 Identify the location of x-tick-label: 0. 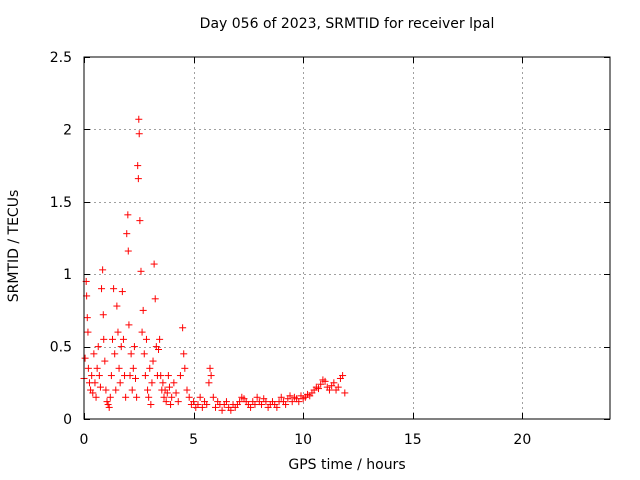
(84, 440).